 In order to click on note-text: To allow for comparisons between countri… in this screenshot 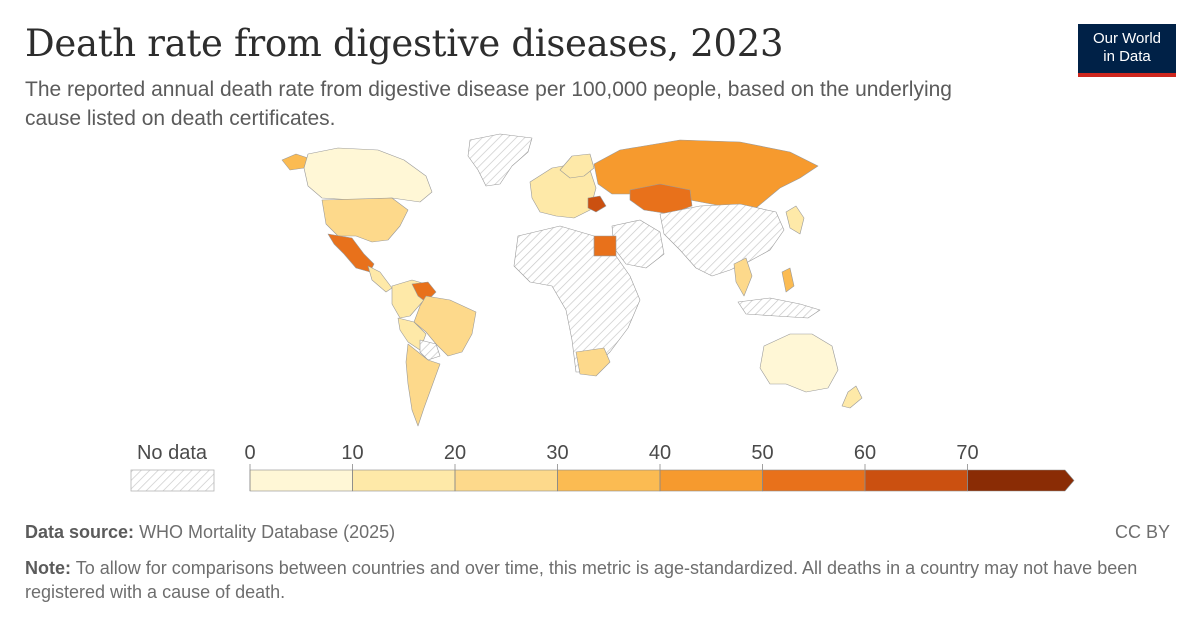, I will do `click(581, 580)`.